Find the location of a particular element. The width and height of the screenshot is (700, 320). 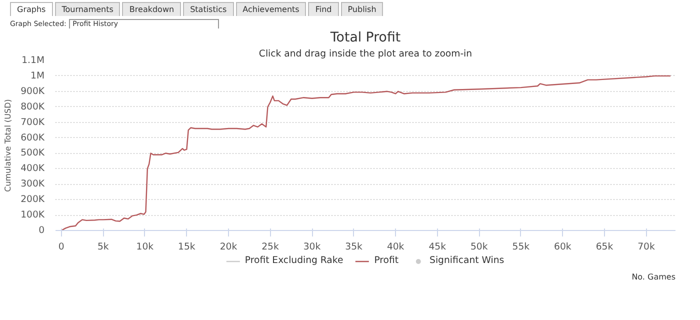

x-tick-label: 10k is located at coordinates (145, 247).